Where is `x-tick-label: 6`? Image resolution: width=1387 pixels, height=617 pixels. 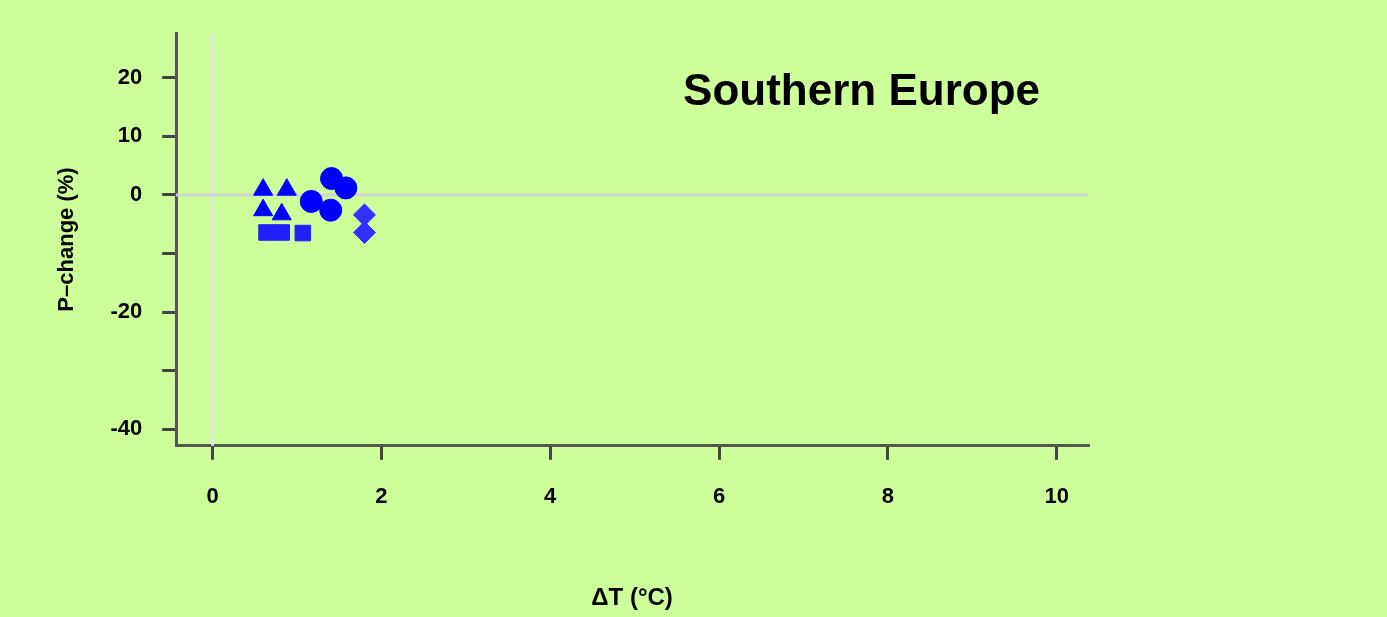 x-tick-label: 6 is located at coordinates (719, 496).